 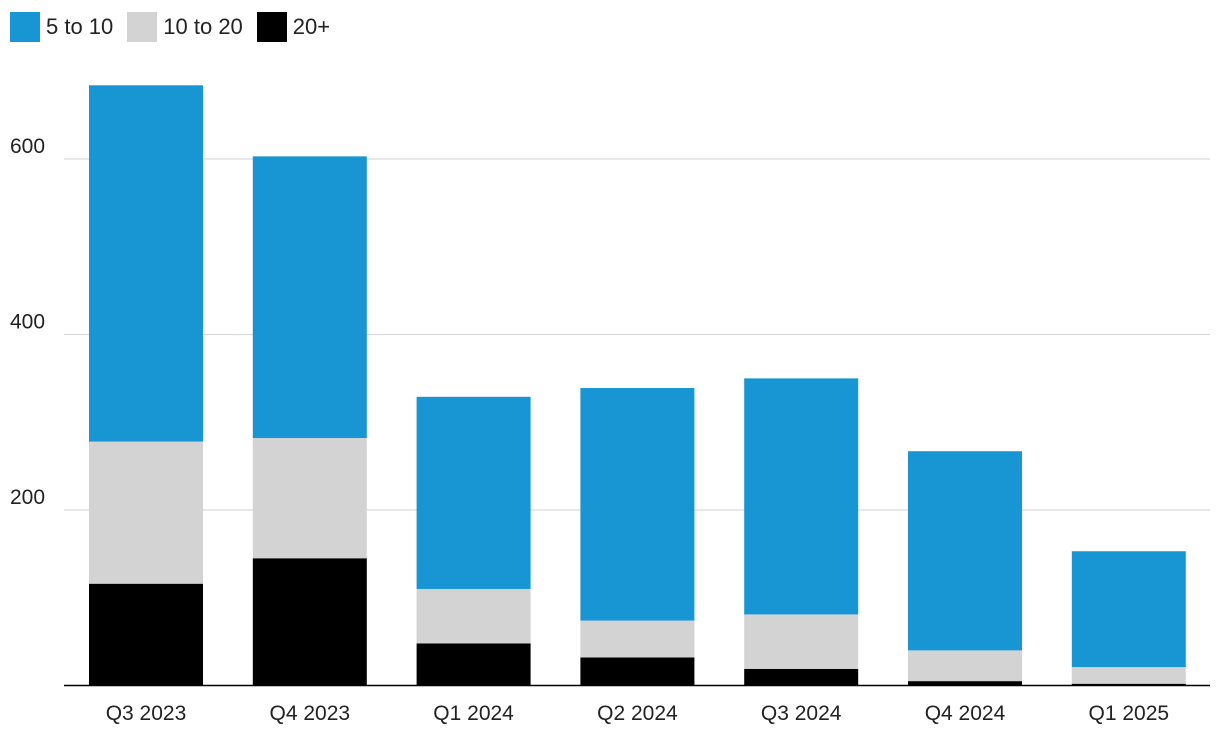 I want to click on bar-segment-10-to-20-q4-2023, so click(x=309, y=498).